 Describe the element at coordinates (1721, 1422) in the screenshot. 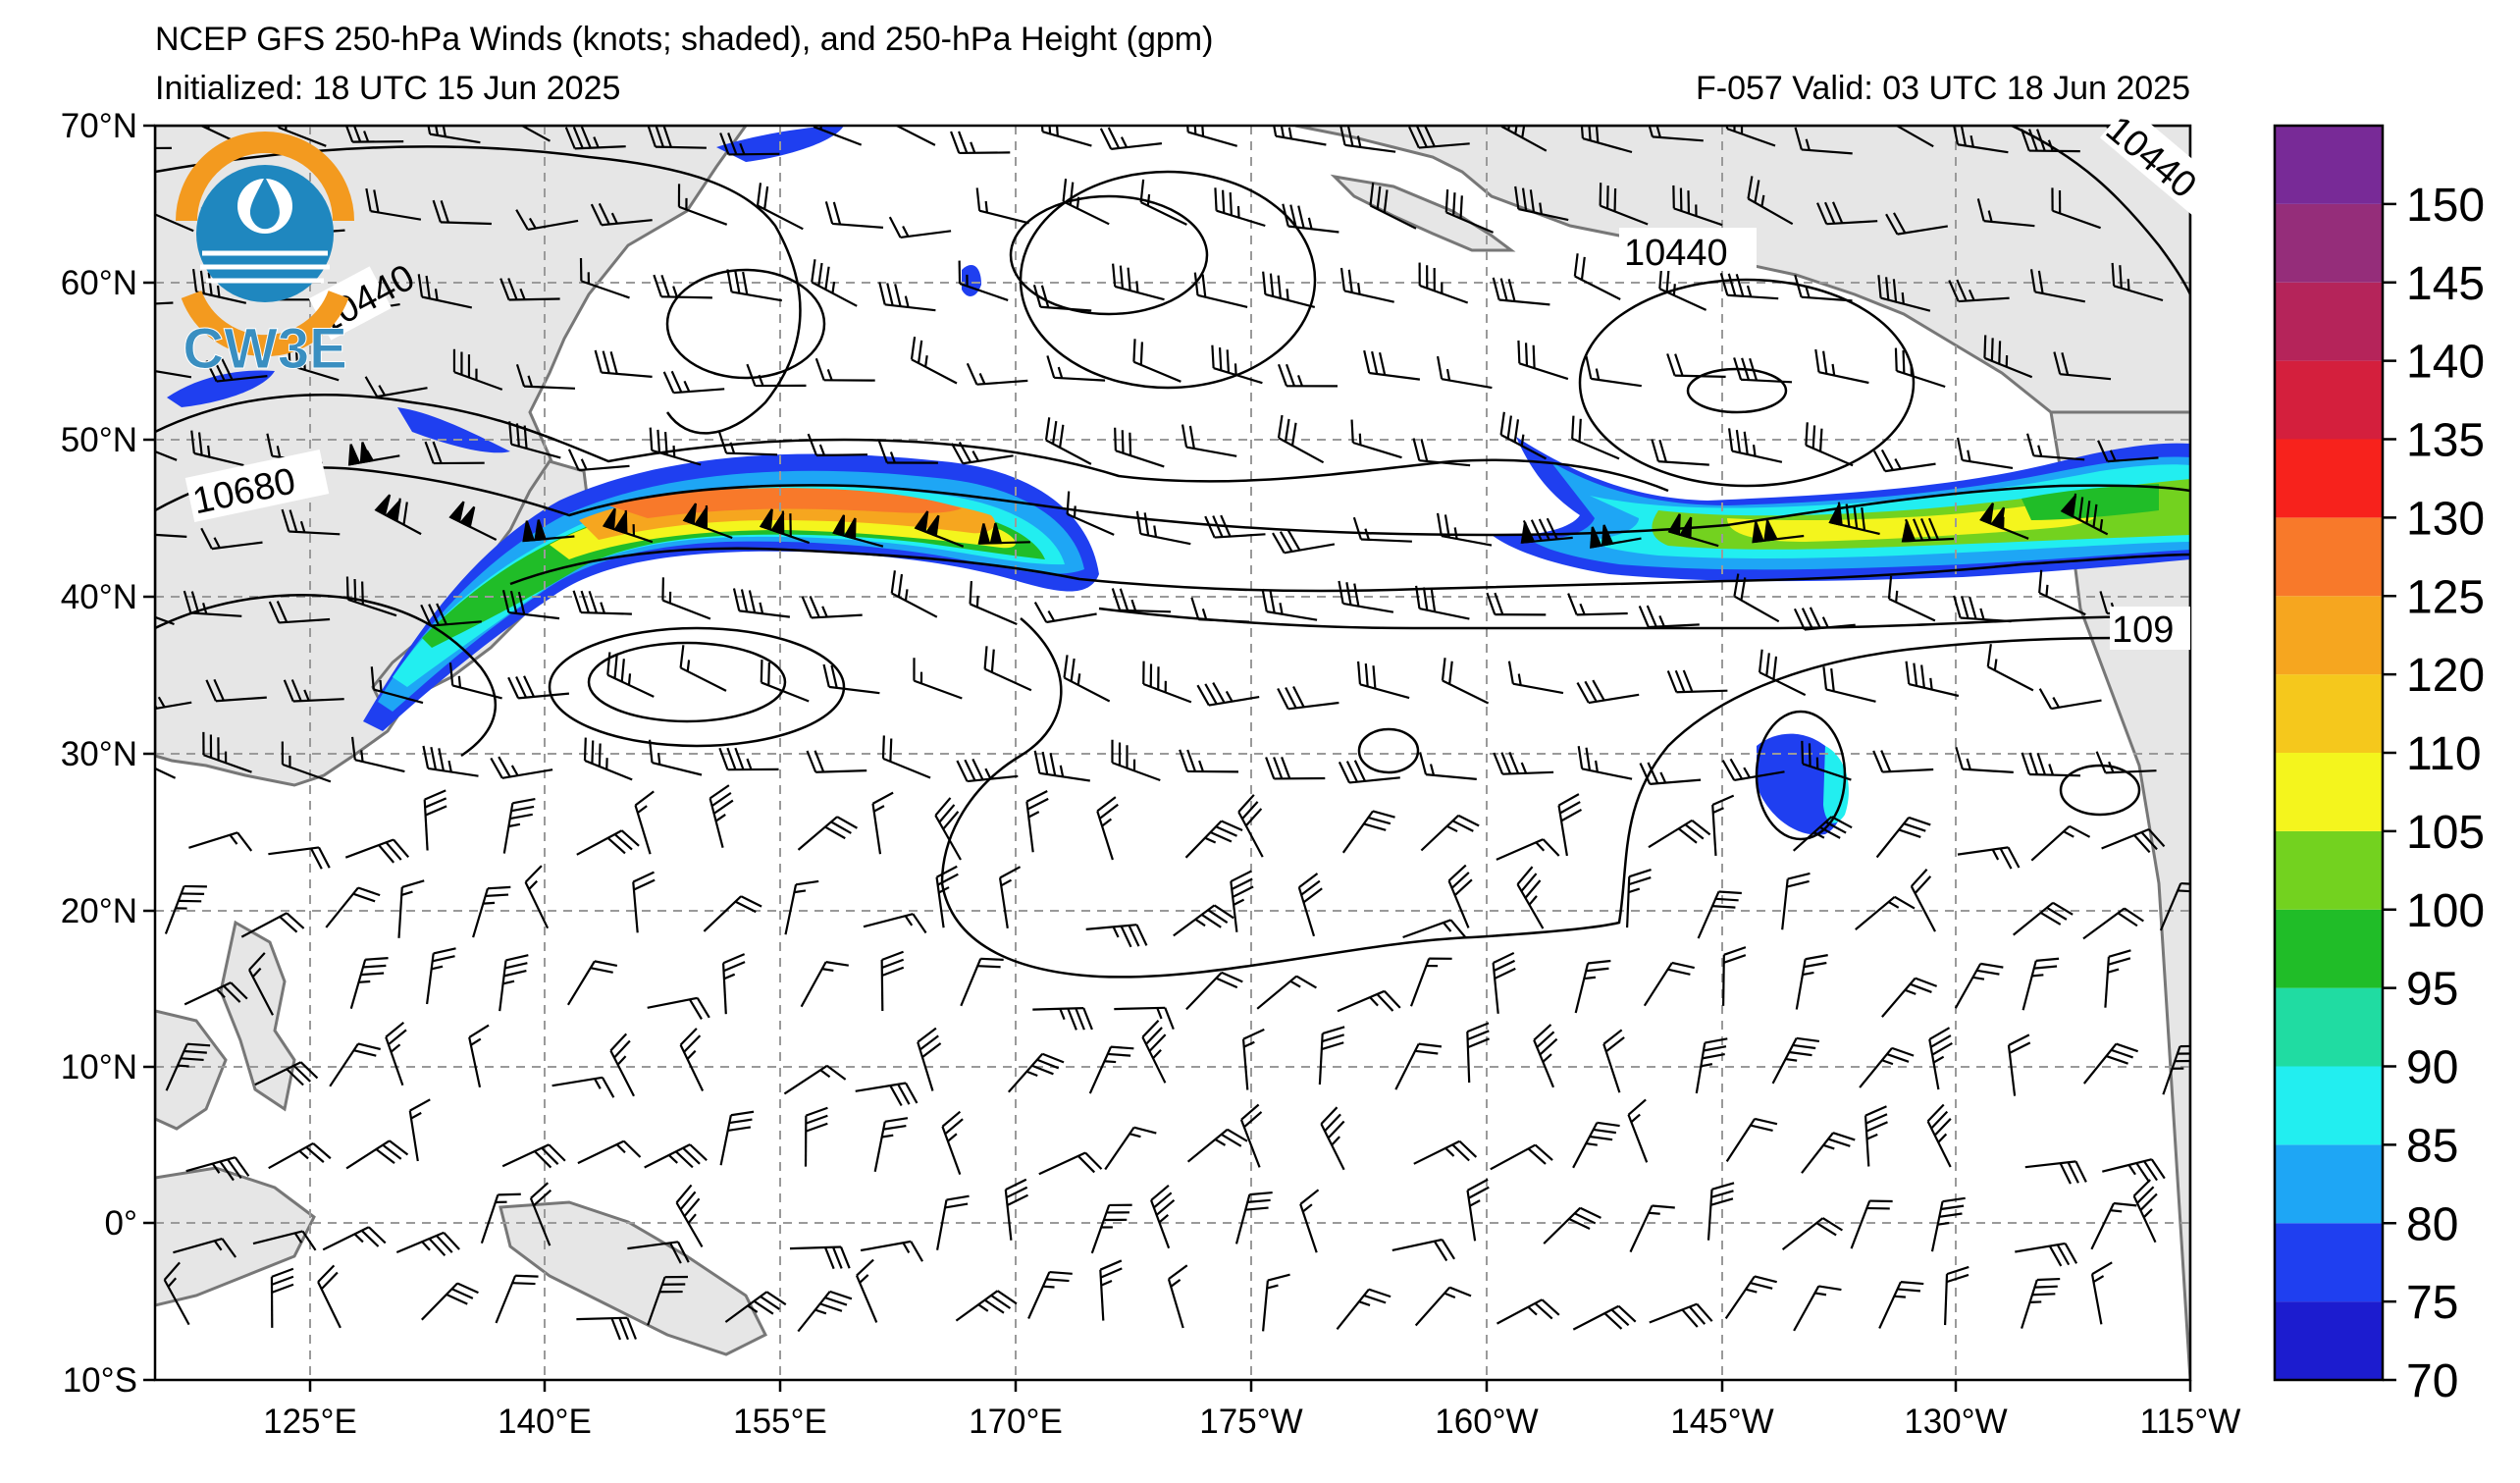

I see `lon-label: 145°W` at that location.